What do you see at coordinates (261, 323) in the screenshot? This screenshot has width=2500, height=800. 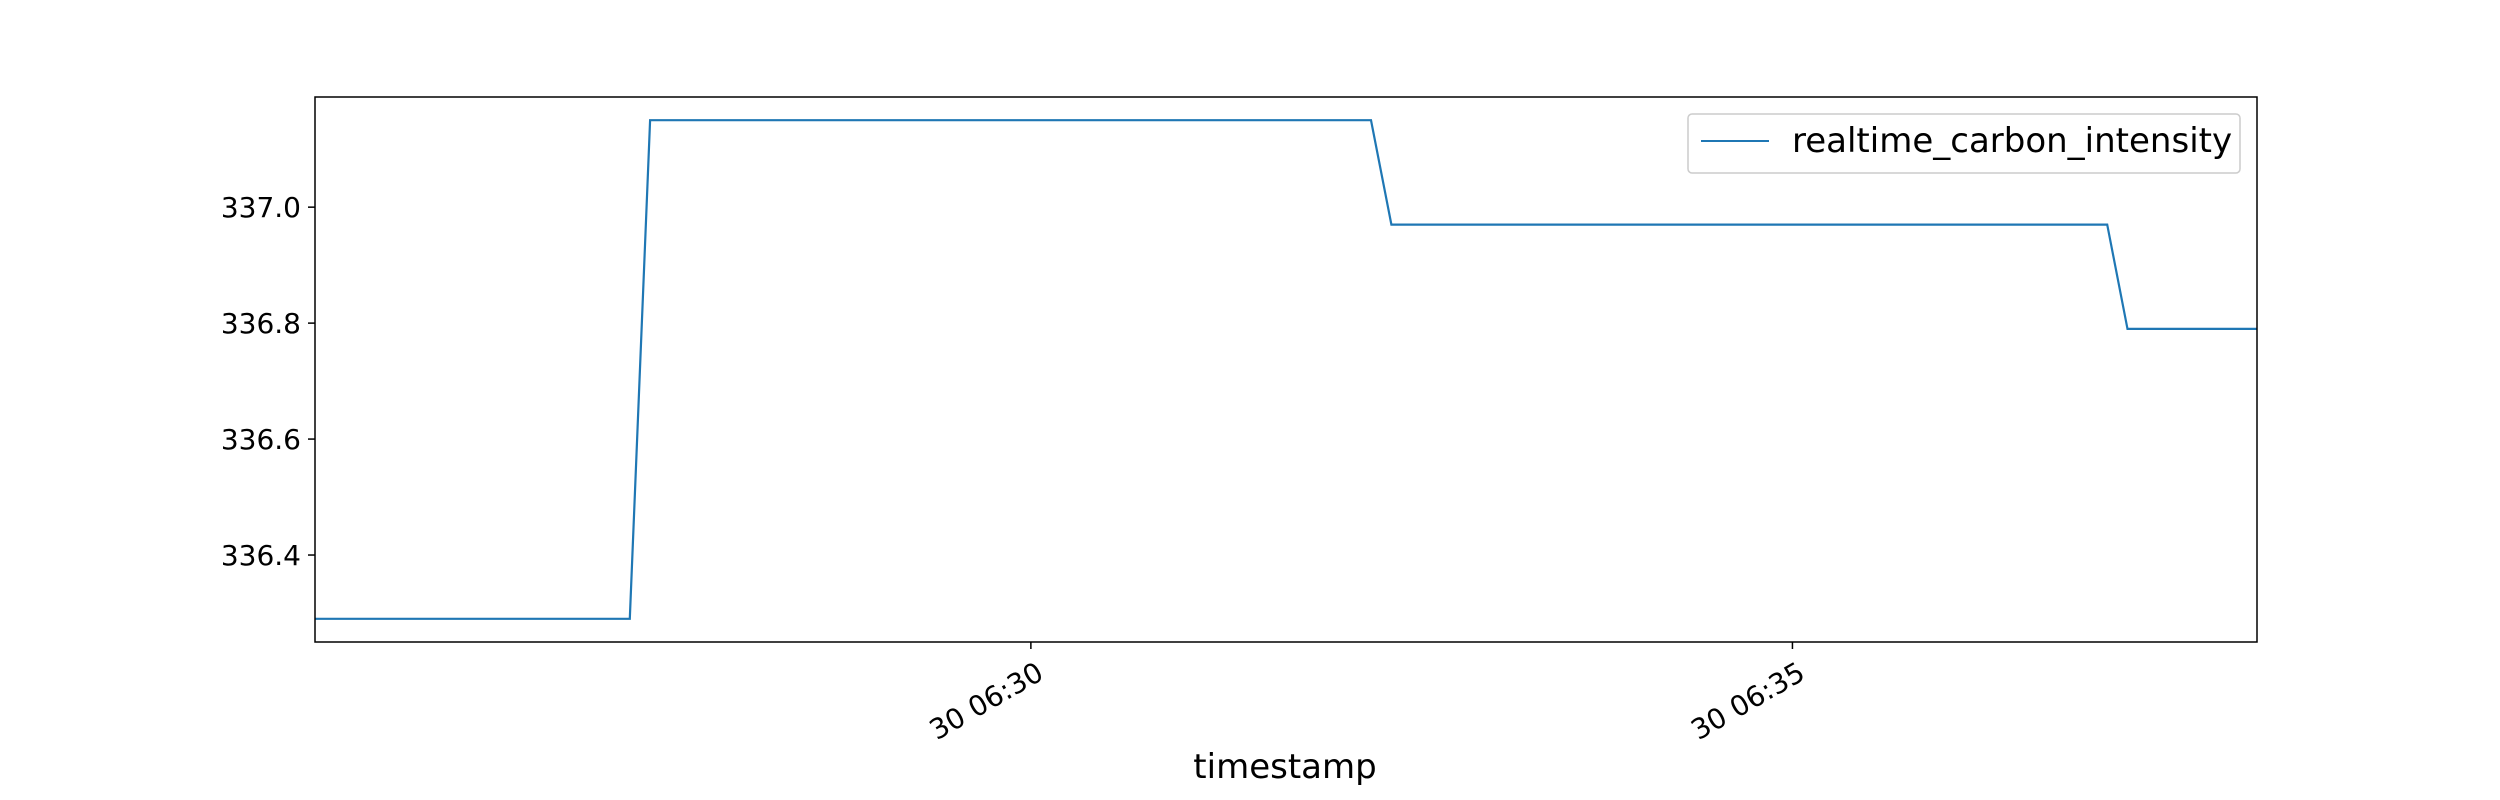 I see `y-tick-label: 336.8` at bounding box center [261, 323].